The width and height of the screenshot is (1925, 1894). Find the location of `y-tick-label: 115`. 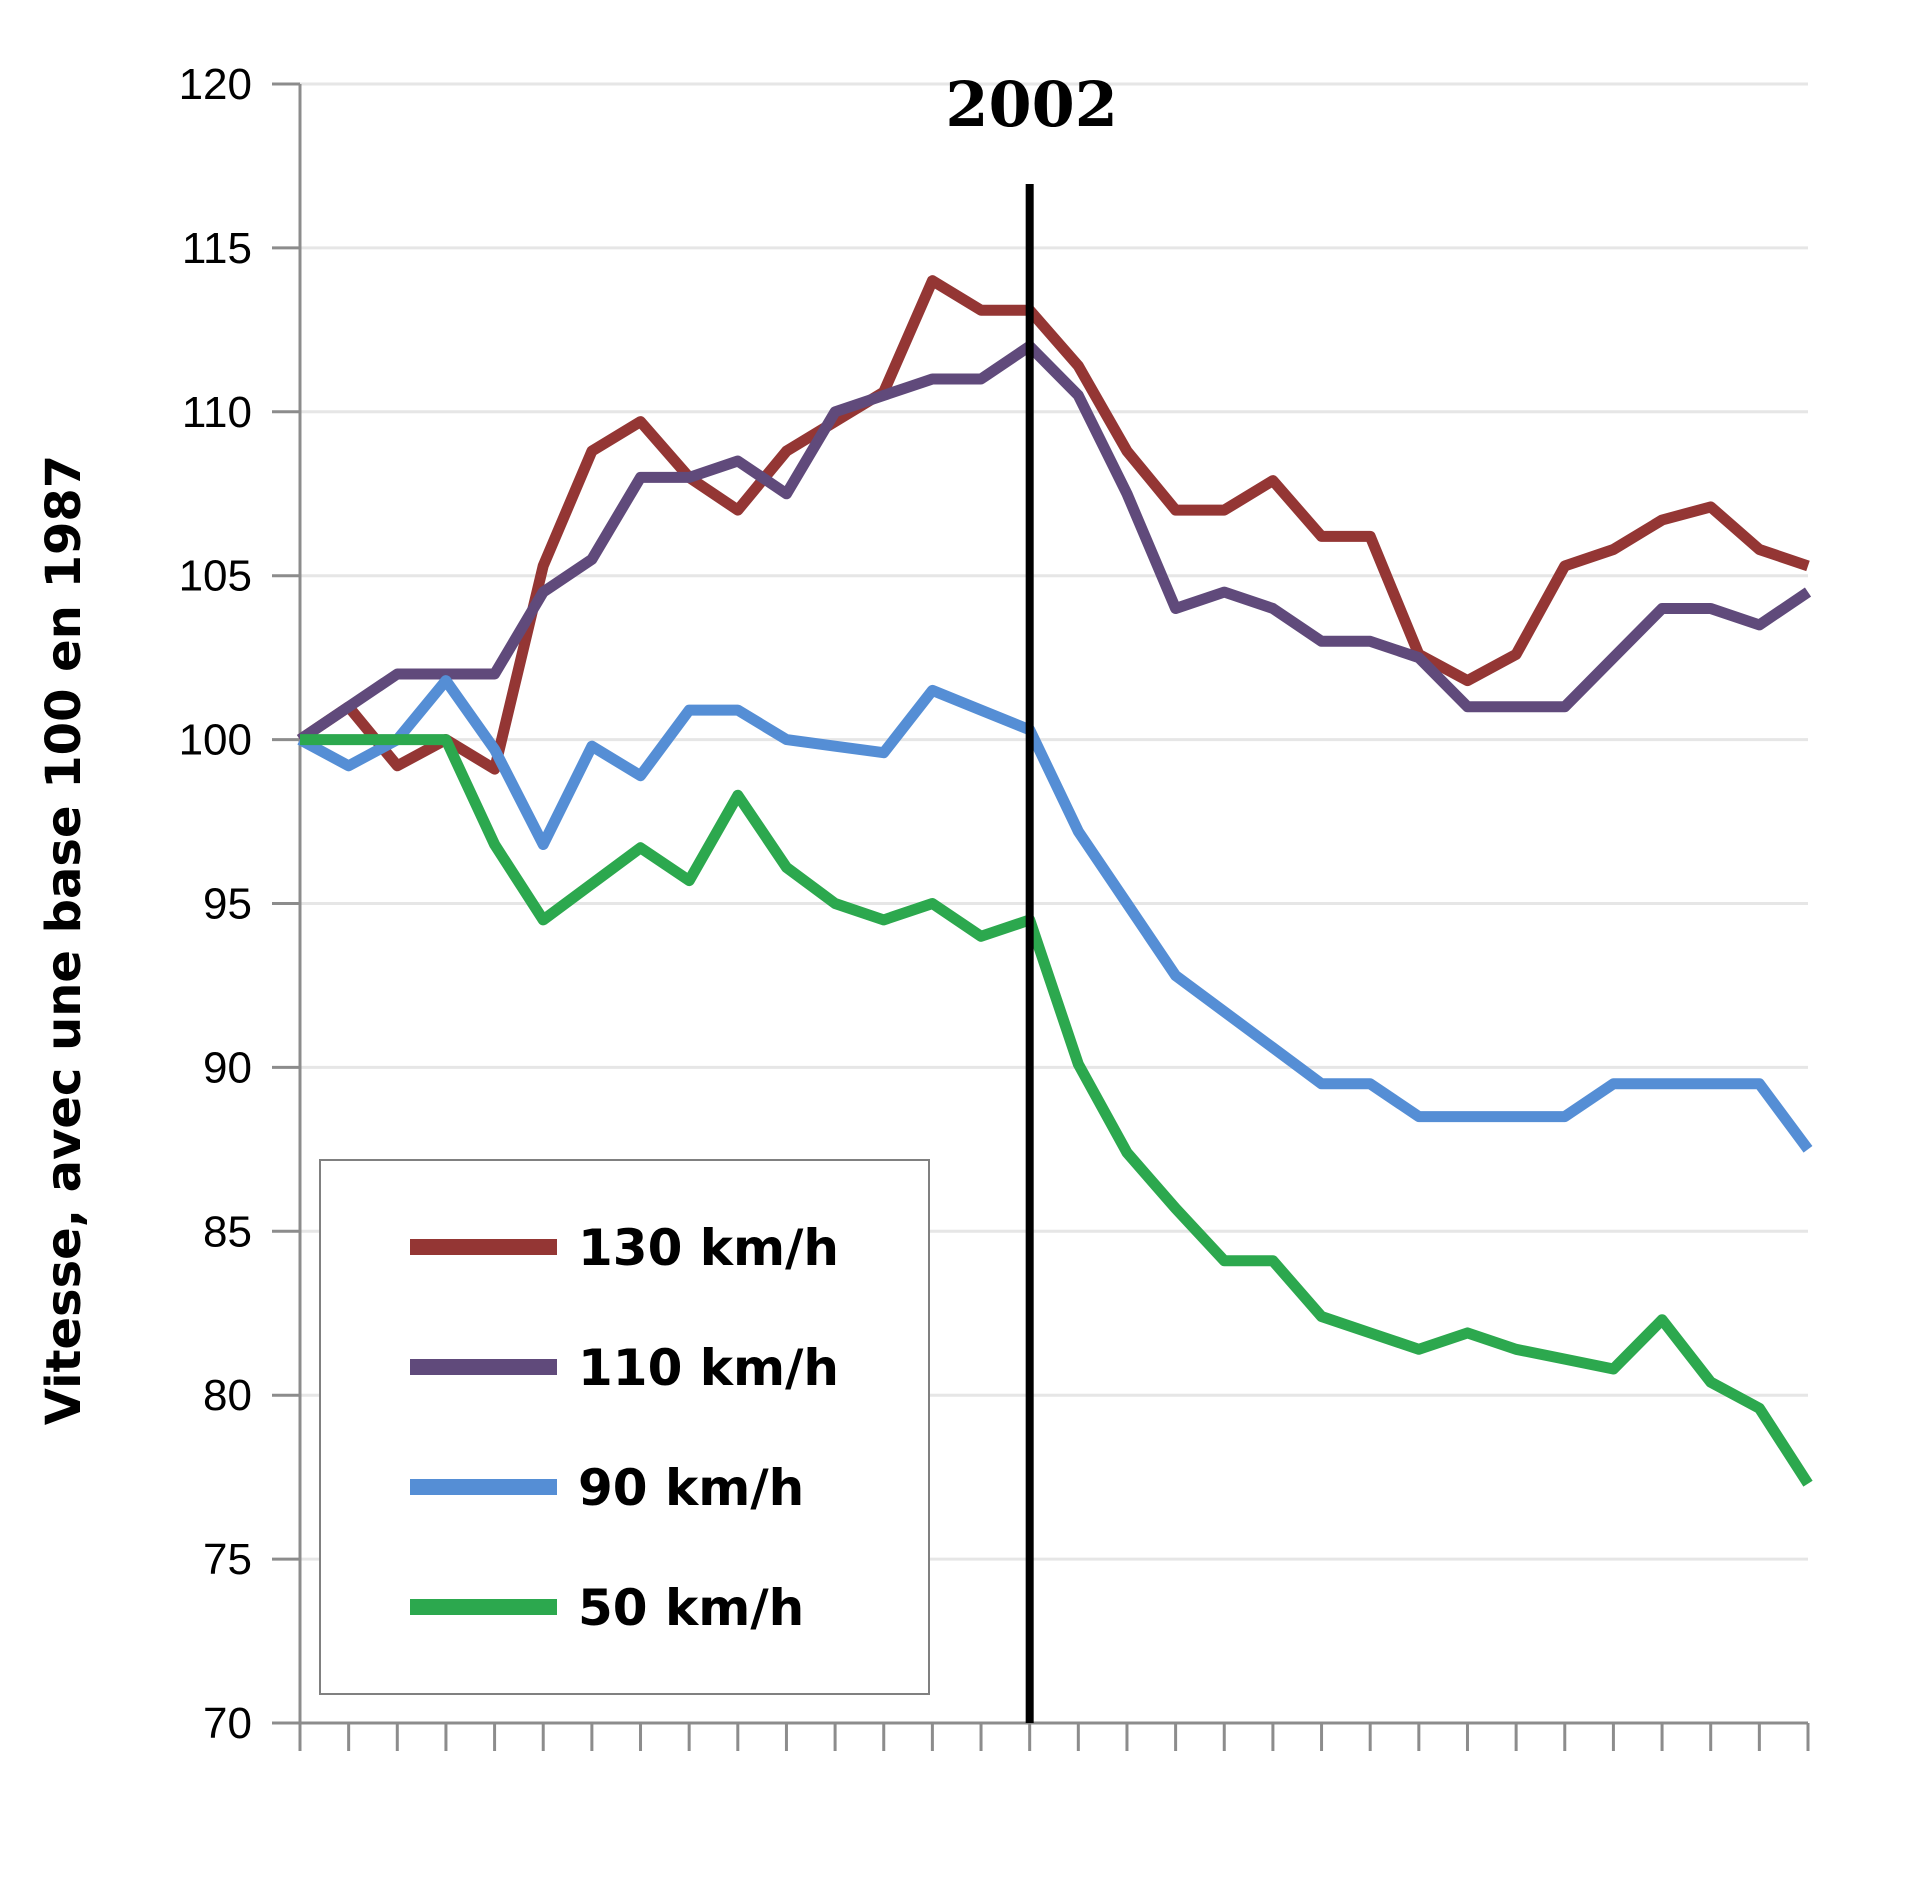

y-tick-label: 115 is located at coordinates (217, 248).